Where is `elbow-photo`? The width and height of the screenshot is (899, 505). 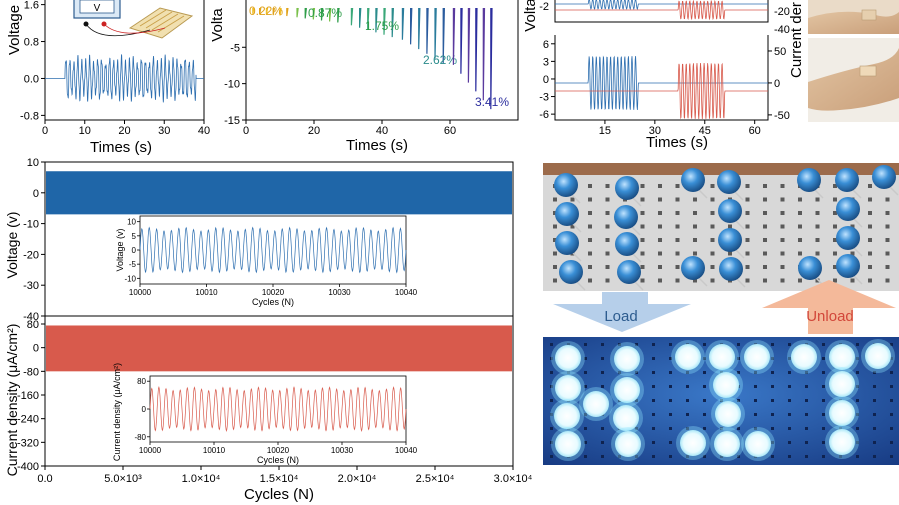
elbow-photo is located at coordinates (853, 80).